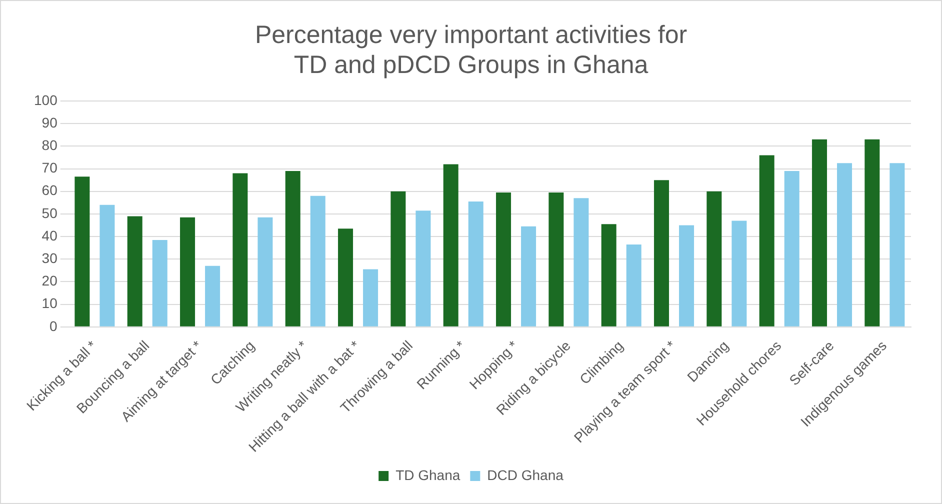  What do you see at coordinates (471, 34) in the screenshot?
I see `text: Percentage very important activities for` at bounding box center [471, 34].